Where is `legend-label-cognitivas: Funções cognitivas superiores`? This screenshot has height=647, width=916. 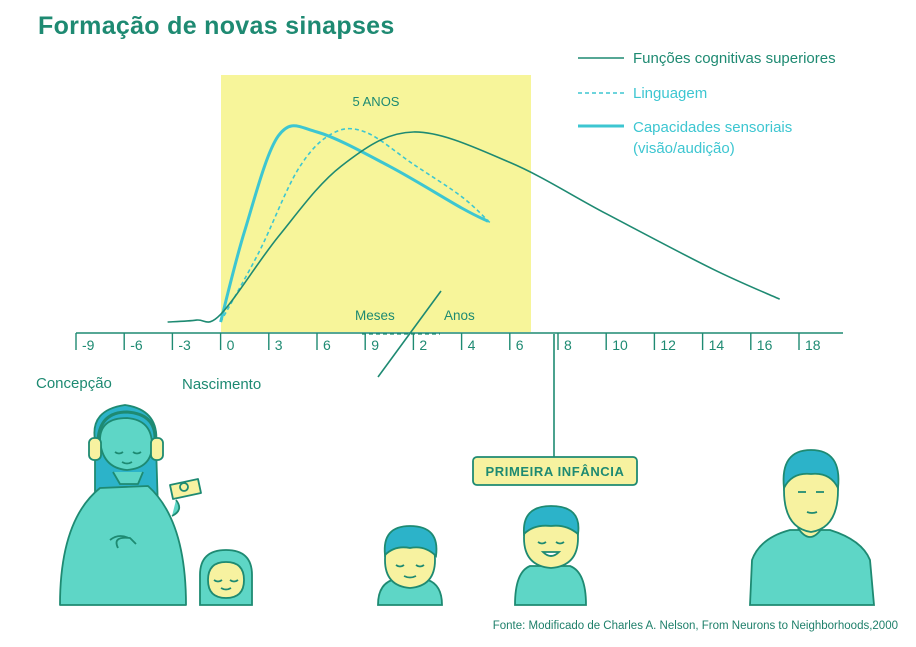 legend-label-cognitivas: Funções cognitivas superiores is located at coordinates (734, 58).